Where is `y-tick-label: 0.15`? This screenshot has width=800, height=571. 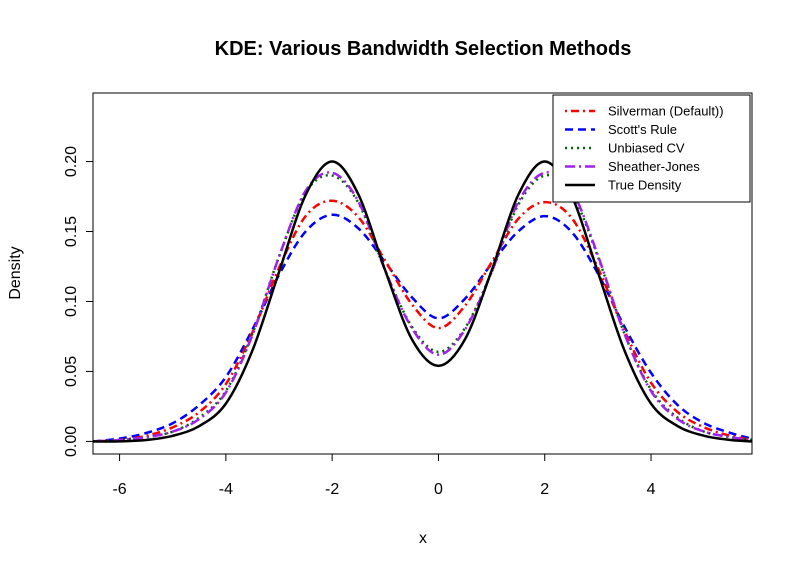
y-tick-label: 0.15 is located at coordinates (71, 231).